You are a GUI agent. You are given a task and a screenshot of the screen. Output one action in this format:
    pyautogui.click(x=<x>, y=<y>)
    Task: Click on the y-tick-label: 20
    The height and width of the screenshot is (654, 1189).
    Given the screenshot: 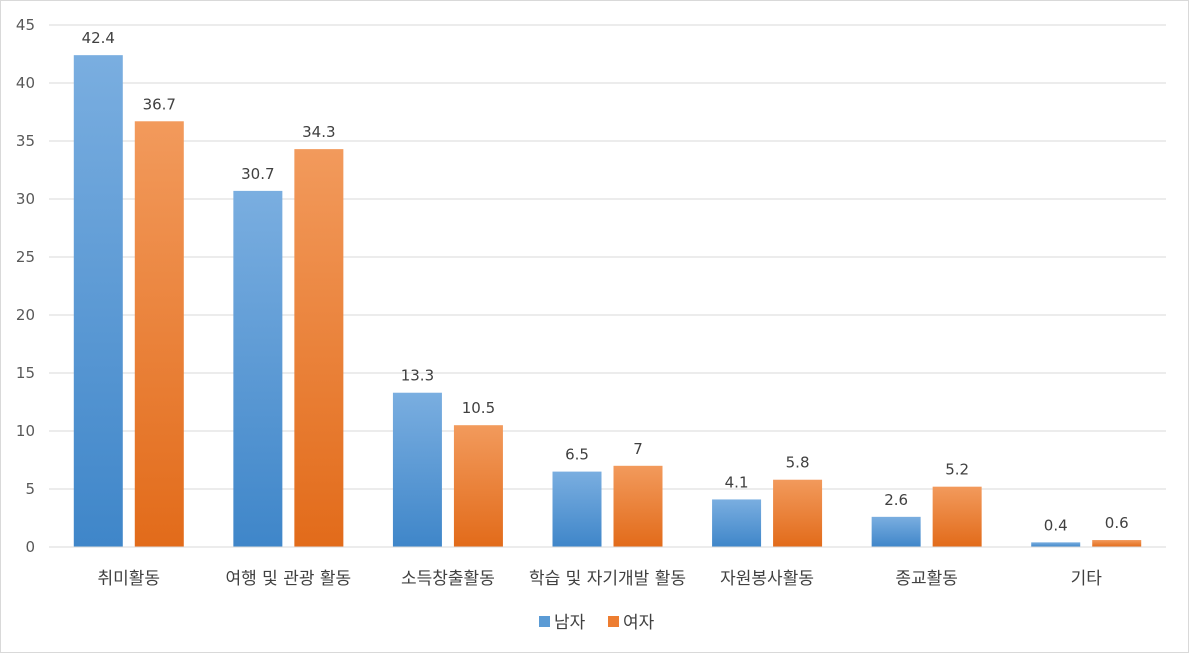 What is the action you would take?
    pyautogui.click(x=25, y=315)
    